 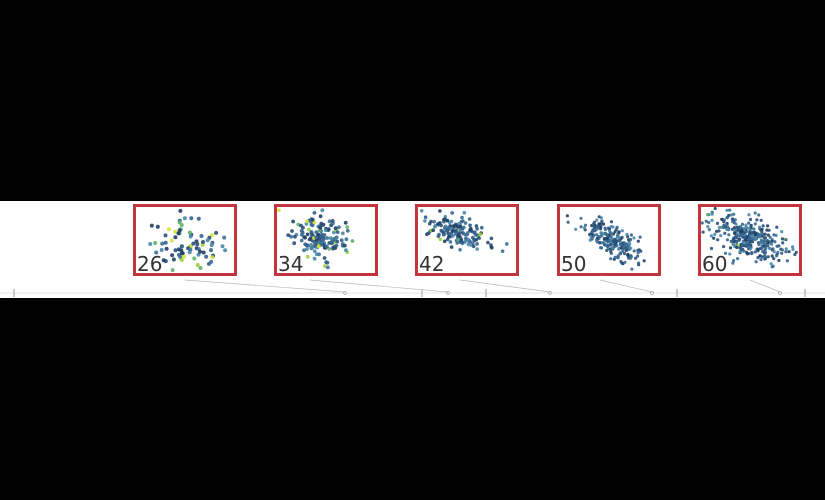 I want to click on snapshot-panel-4: 50, so click(x=609, y=240).